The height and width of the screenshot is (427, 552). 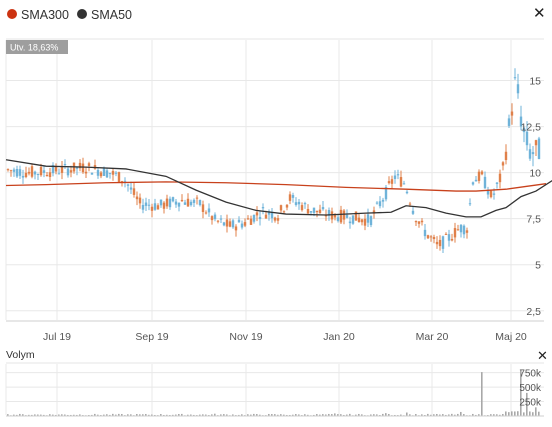 I want to click on y-axis-labels: 2,5 5 7,5 10 12,5 15, so click(x=531, y=197).